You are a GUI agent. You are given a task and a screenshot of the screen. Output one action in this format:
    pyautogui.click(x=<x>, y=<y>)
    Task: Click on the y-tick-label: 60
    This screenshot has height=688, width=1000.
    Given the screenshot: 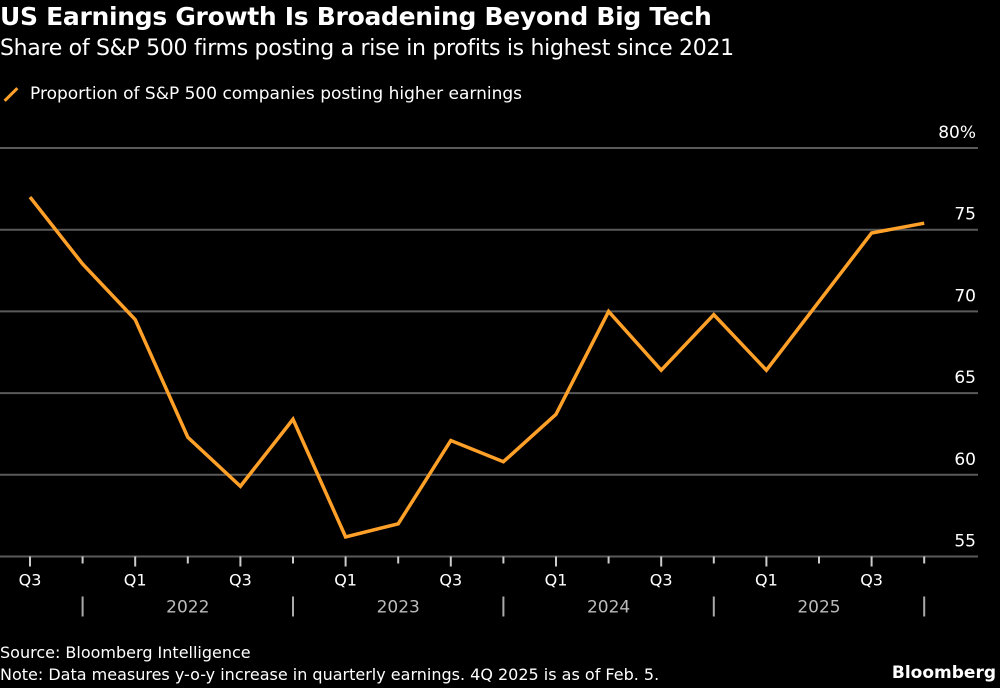 What is the action you would take?
    pyautogui.click(x=965, y=460)
    